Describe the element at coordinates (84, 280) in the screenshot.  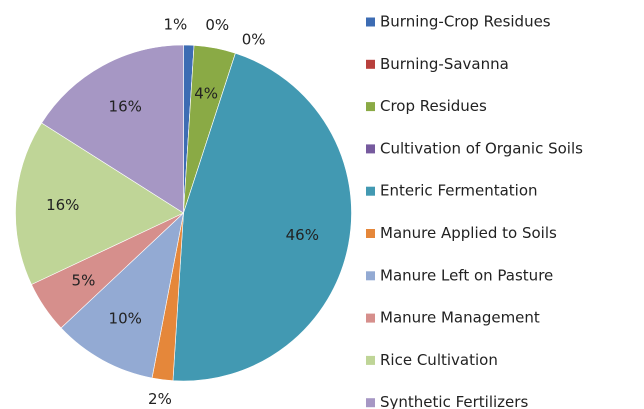
I see `data-label: 5%` at that location.